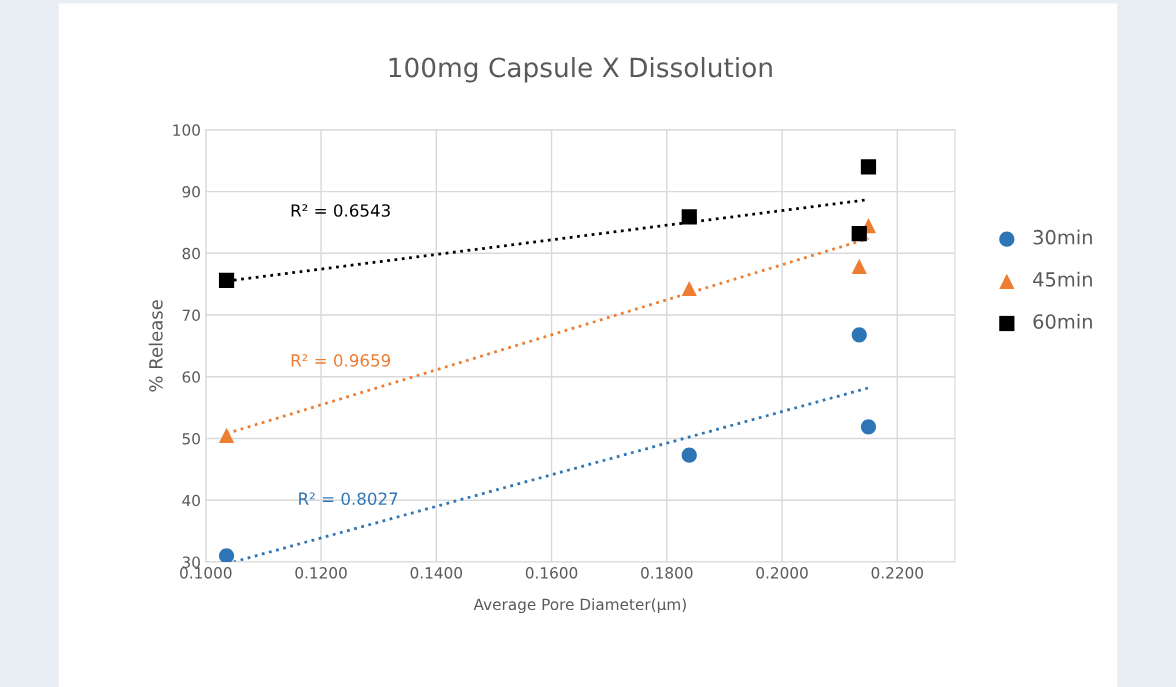 The width and height of the screenshot is (1176, 687). Describe the element at coordinates (1062, 279) in the screenshot. I see `legend-label: 45min` at that location.